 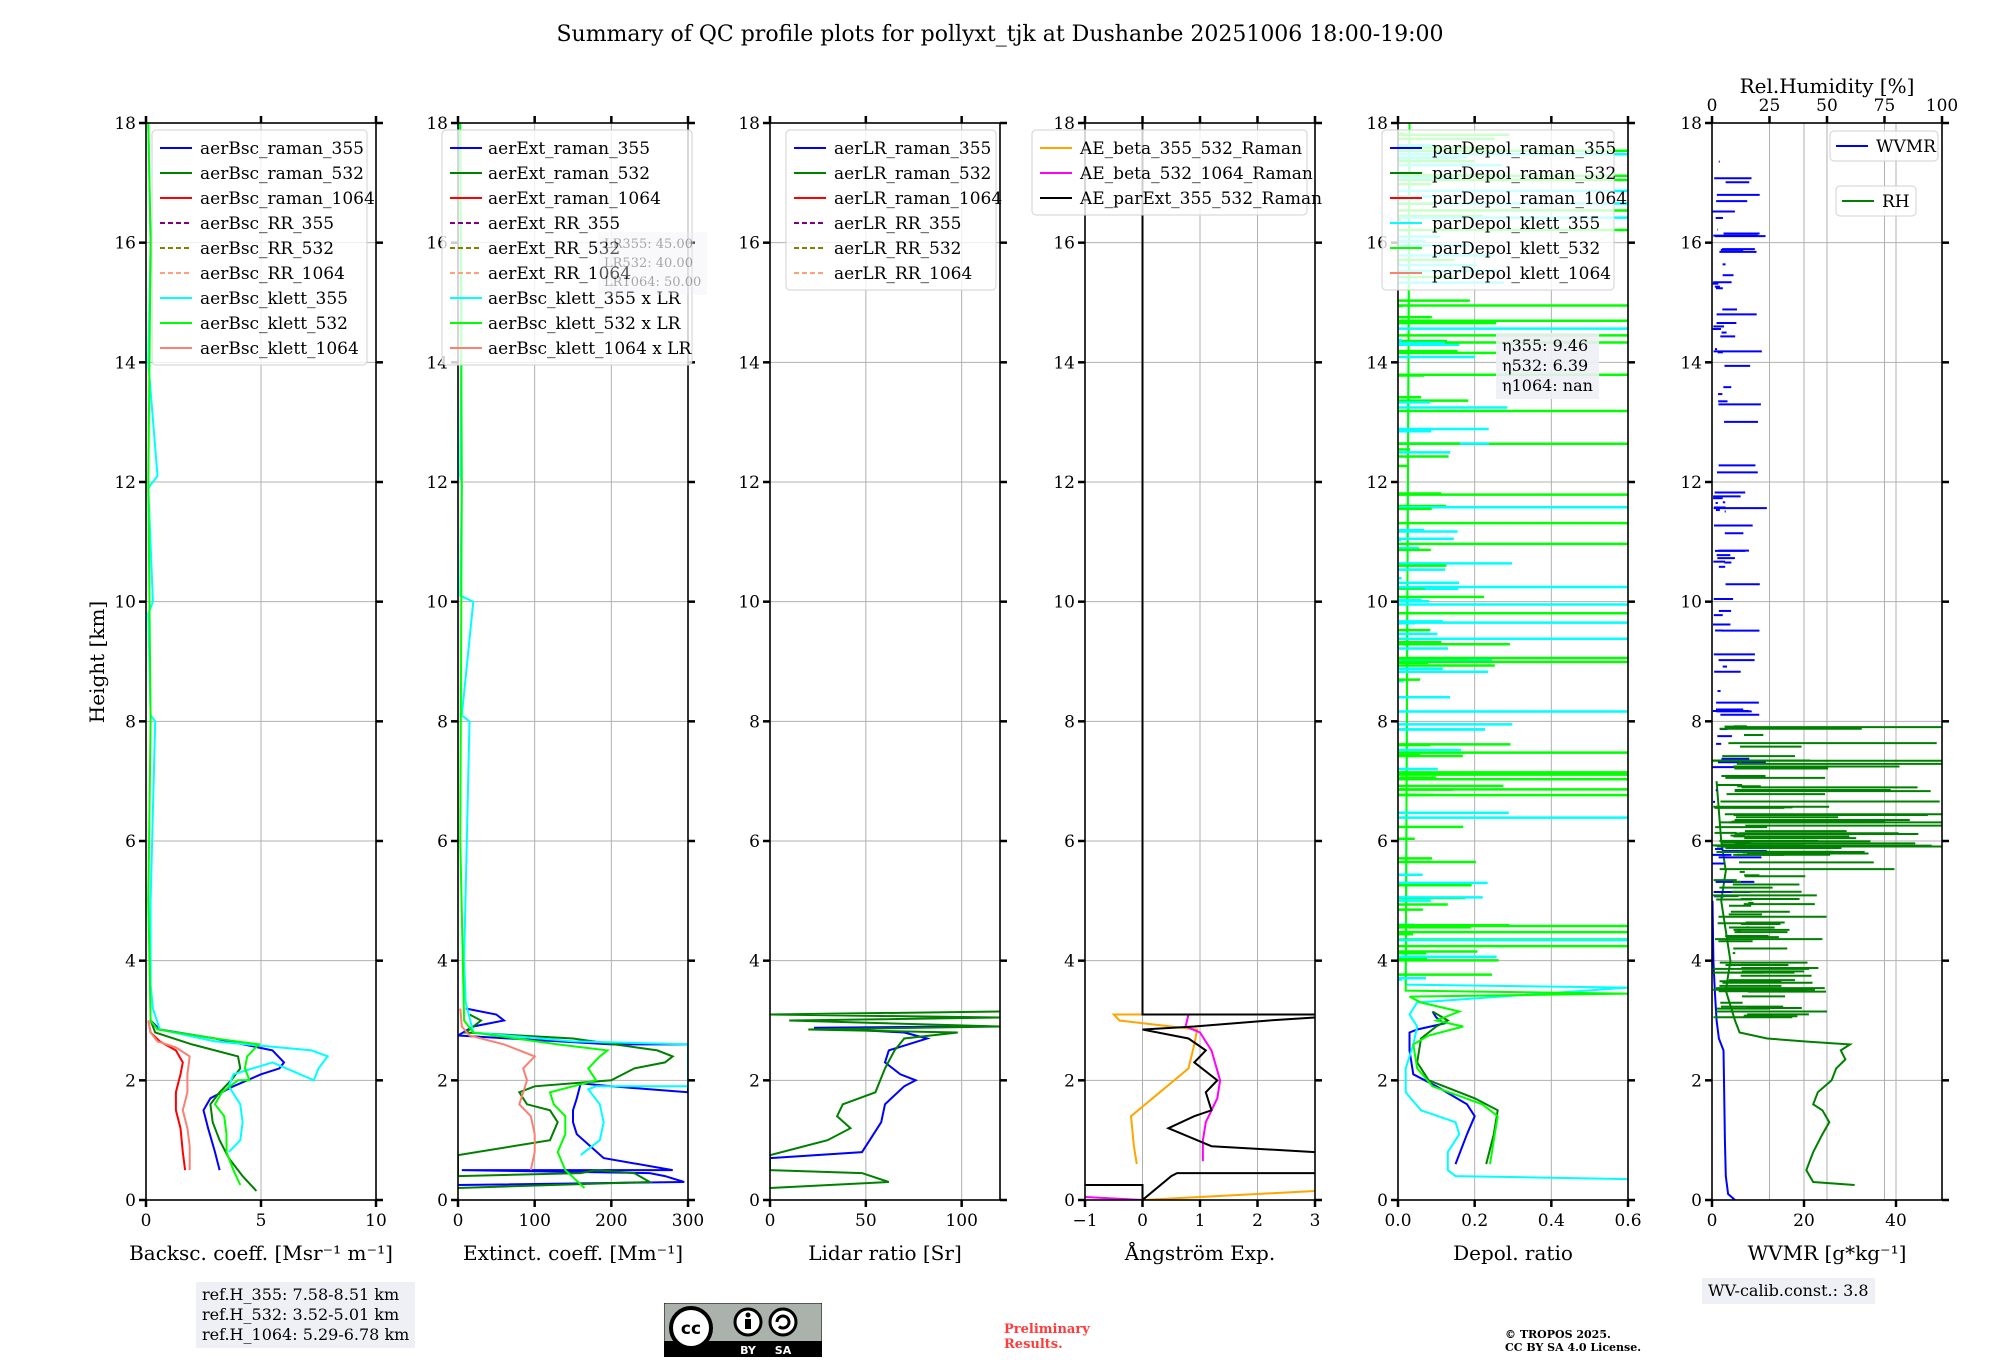 What do you see at coordinates (1896, 1221) in the screenshot?
I see `x-tick-label: 40` at bounding box center [1896, 1221].